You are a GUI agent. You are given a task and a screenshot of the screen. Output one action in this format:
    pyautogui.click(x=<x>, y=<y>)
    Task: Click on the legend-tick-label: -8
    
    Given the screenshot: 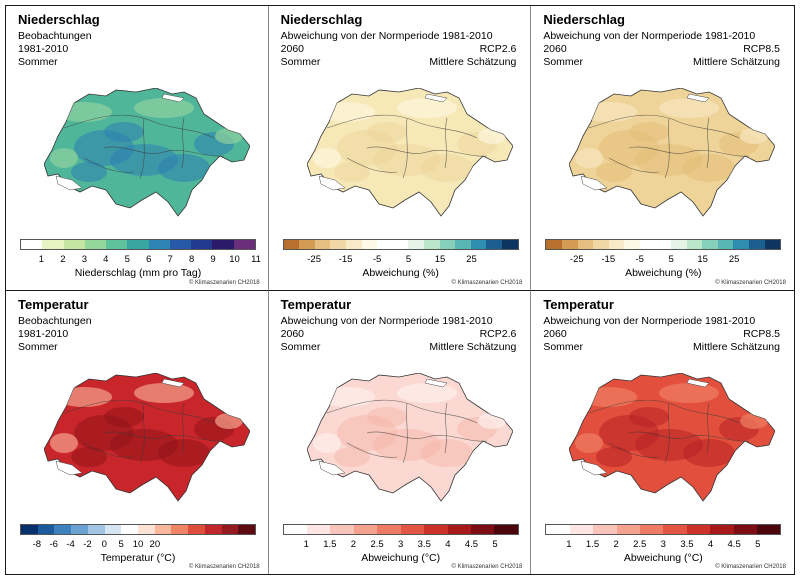 What is the action you would take?
    pyautogui.click(x=37, y=544)
    